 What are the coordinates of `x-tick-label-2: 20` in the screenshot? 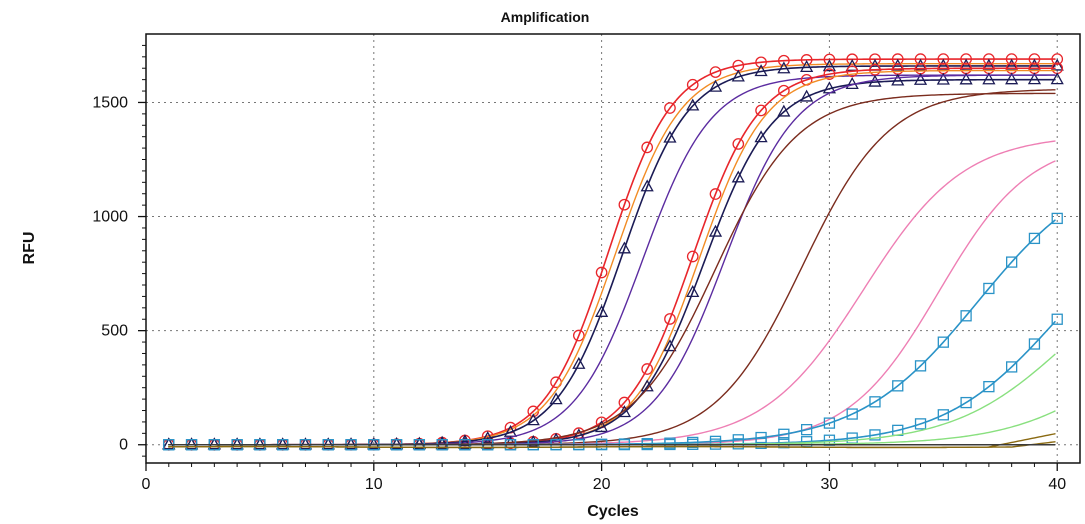 It's located at (602, 484).